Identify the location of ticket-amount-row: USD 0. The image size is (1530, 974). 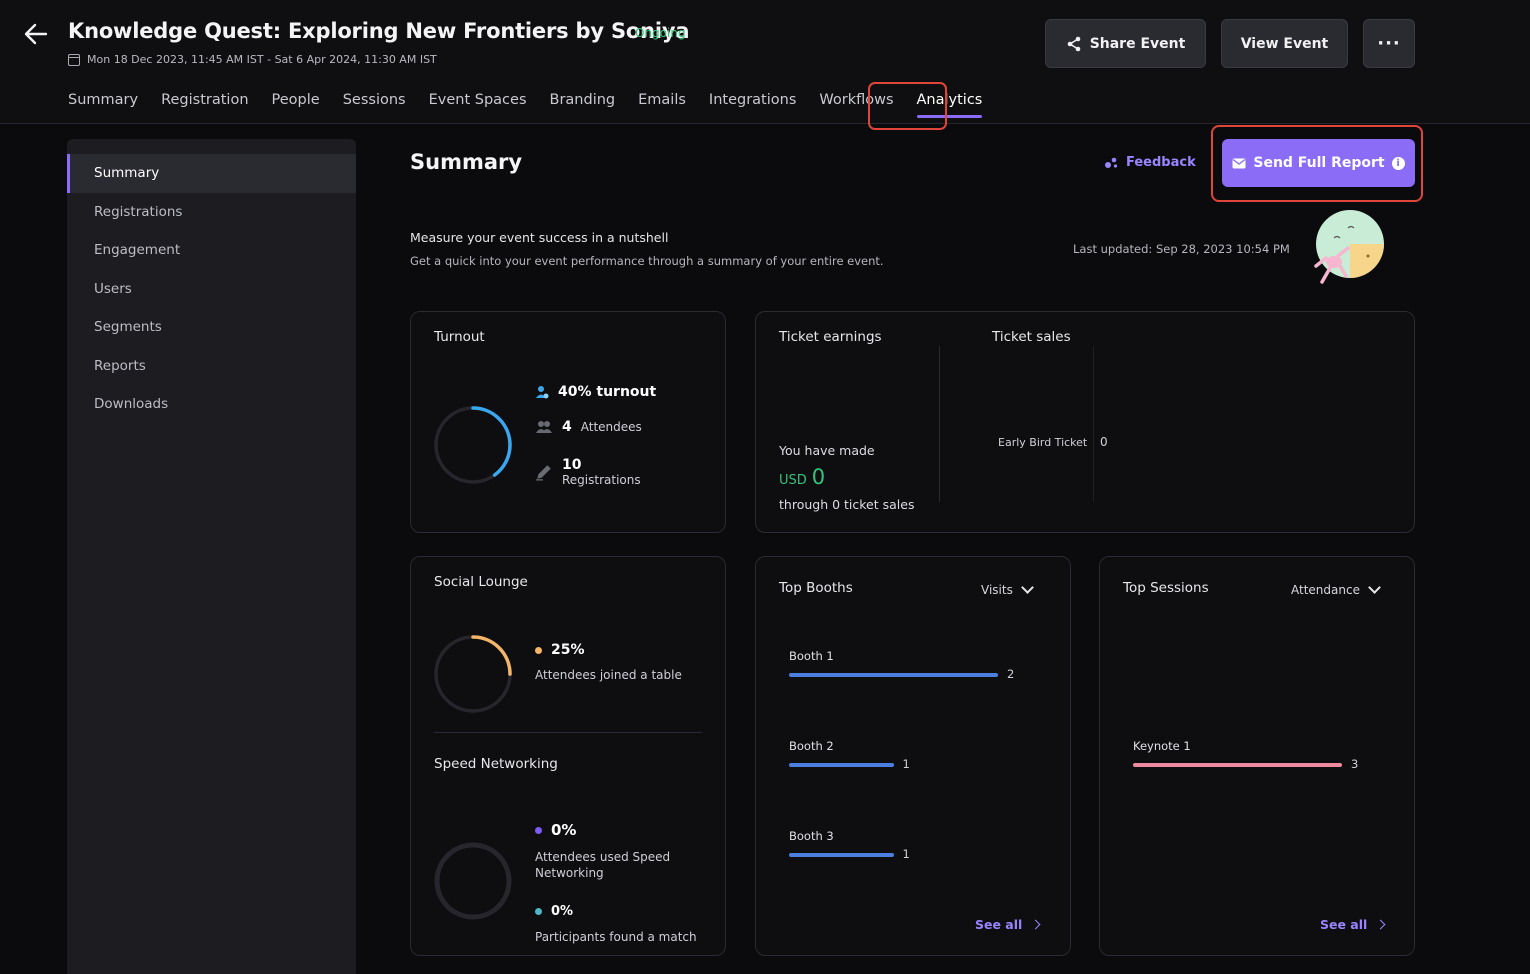
(802, 477).